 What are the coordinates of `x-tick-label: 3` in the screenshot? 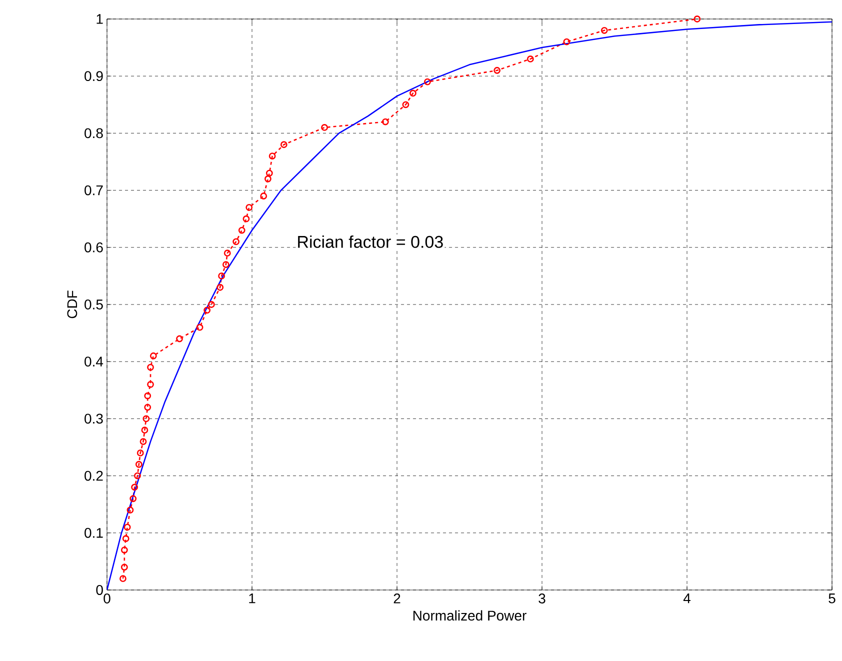 It's located at (542, 599).